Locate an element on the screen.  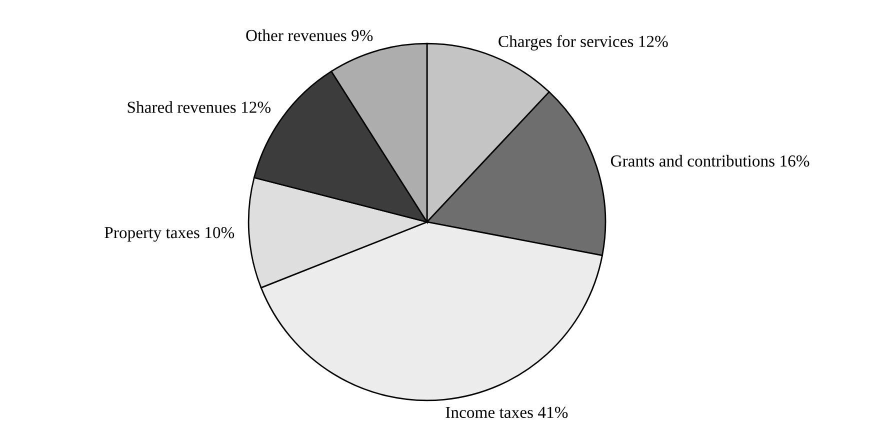
slice-label: Grants and contributions 16% is located at coordinates (710, 160).